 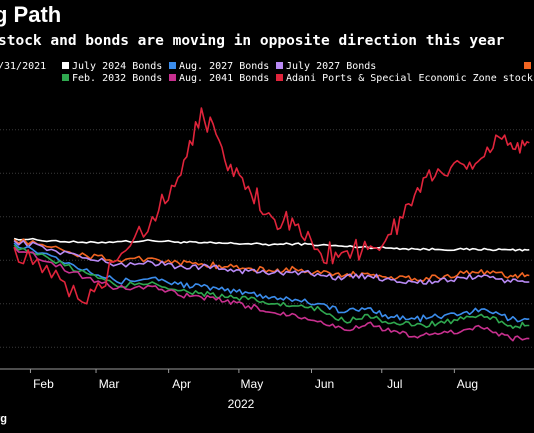 What do you see at coordinates (252, 384) in the screenshot?
I see `x-tick-label-may: May` at bounding box center [252, 384].